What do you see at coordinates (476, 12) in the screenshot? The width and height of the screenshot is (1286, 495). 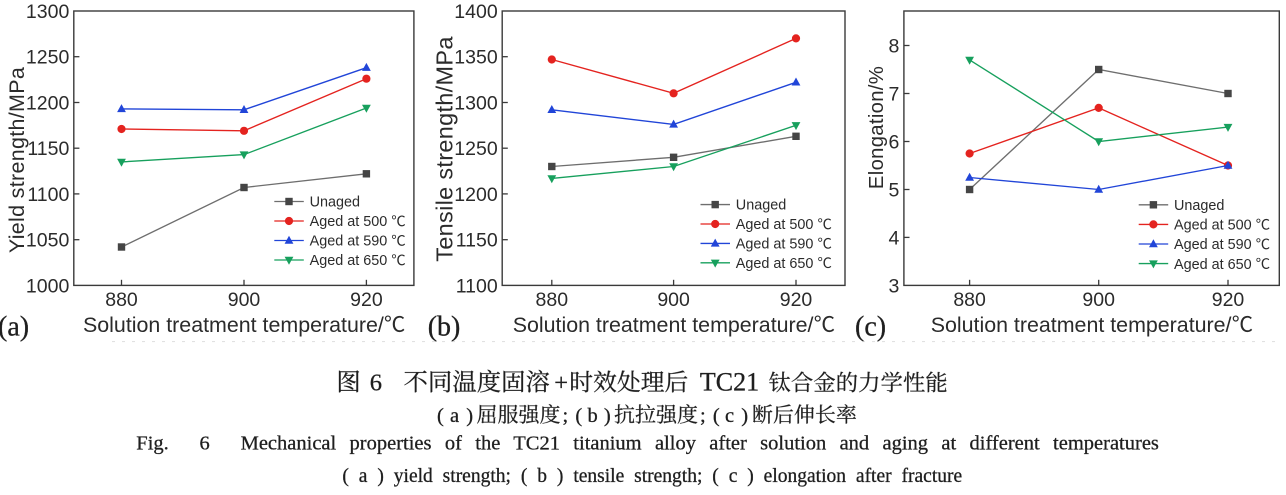 I see `svg-text: 1400` at bounding box center [476, 12].